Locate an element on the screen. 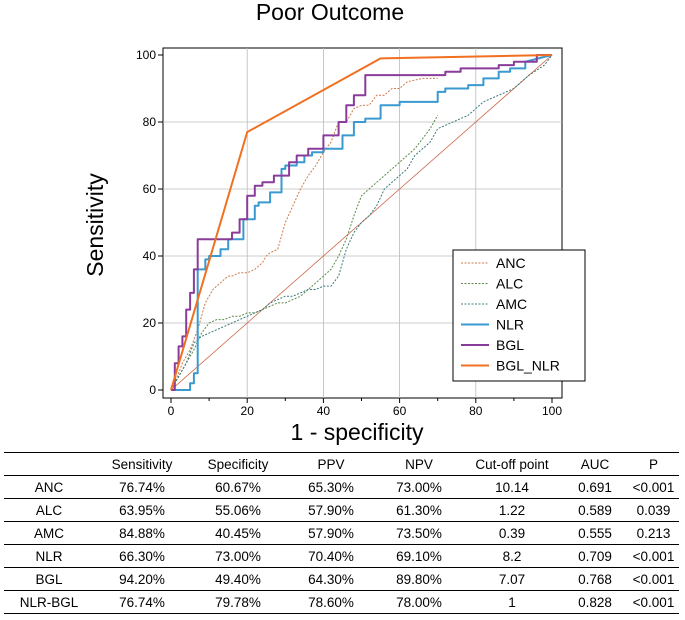  table-cell: 0.039 is located at coordinates (653, 510).